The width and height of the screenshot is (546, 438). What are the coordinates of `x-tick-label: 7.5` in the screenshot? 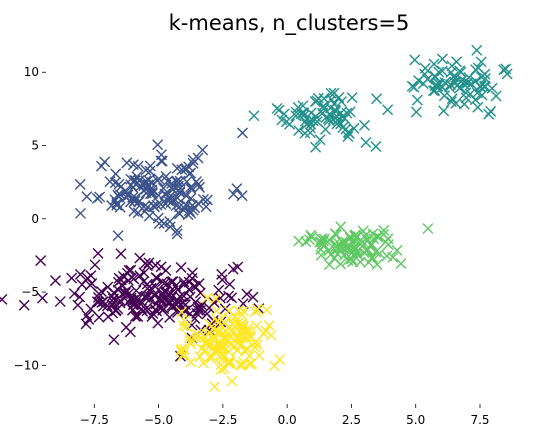 It's located at (479, 420).